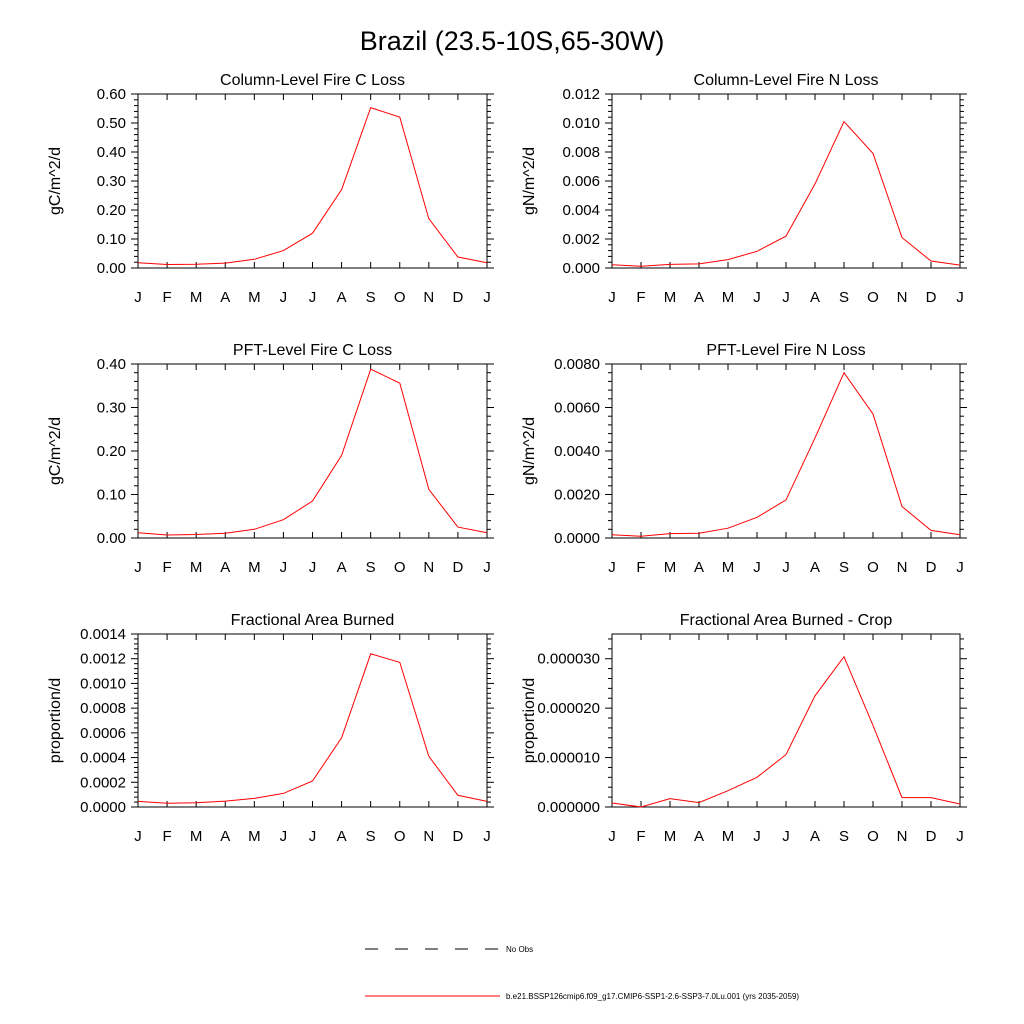  Describe the element at coordinates (785, 350) in the screenshot. I see `panel-title: PFT-Level Fire N Loss` at that location.